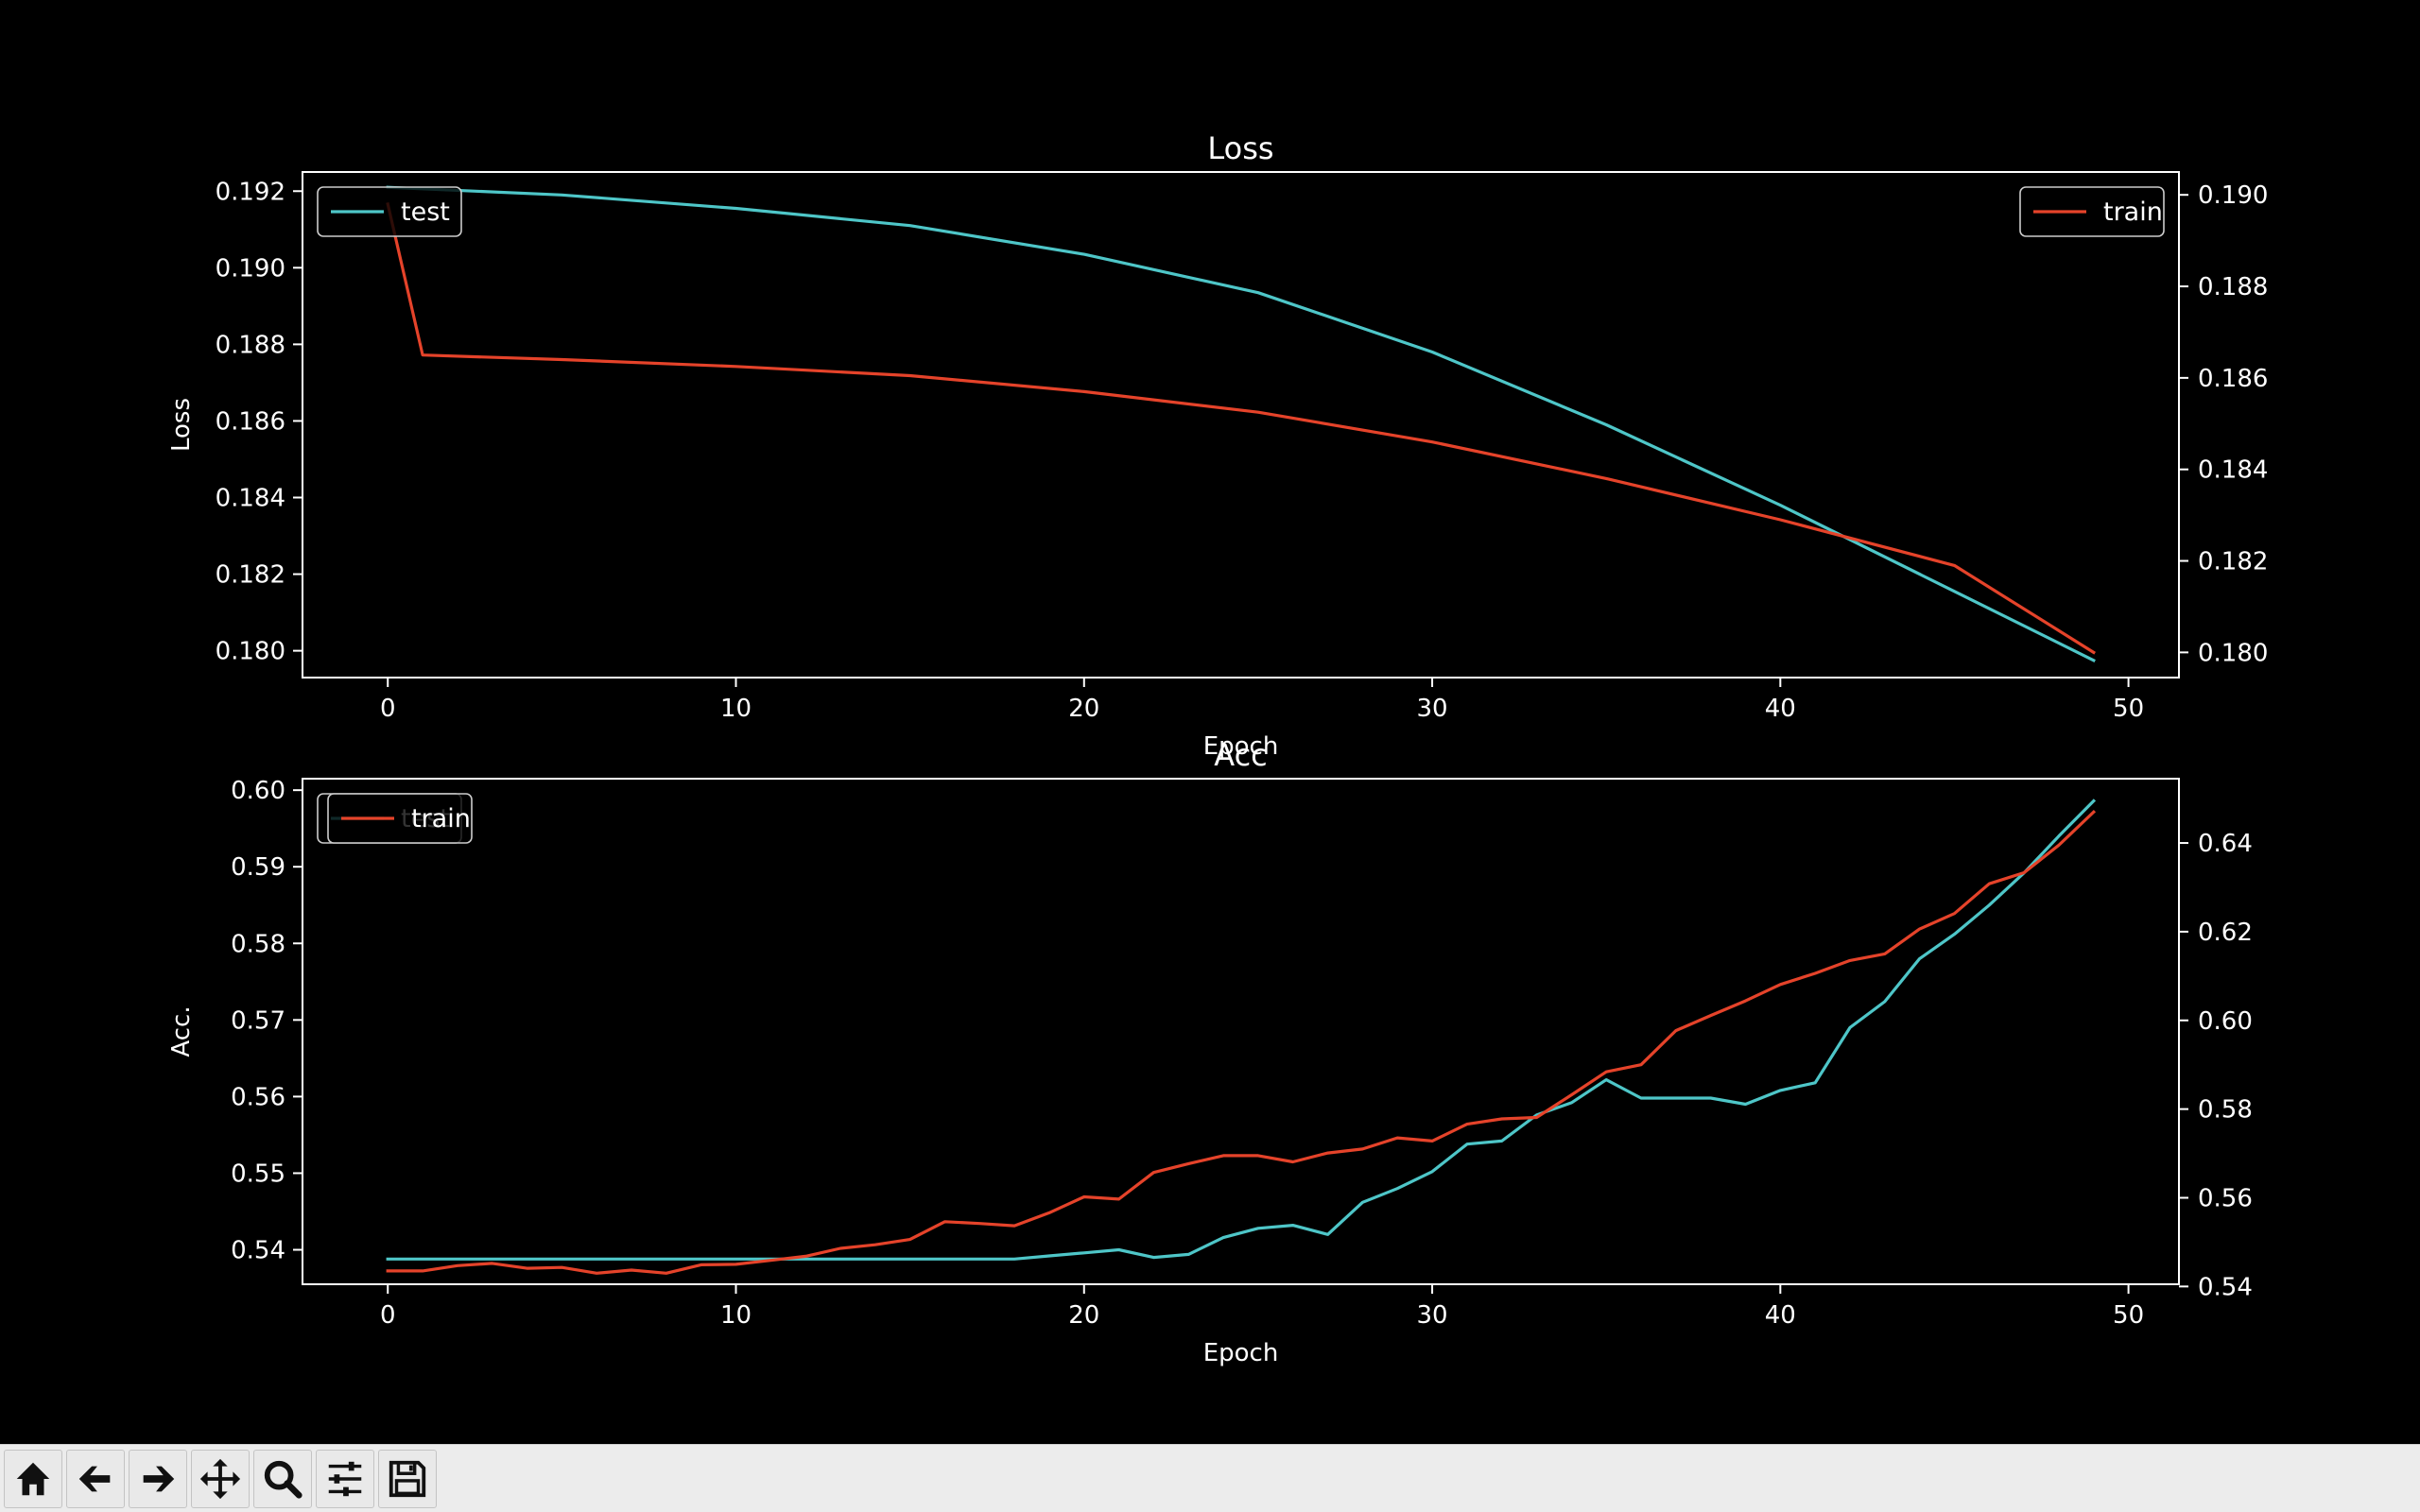 Image resolution: width=2420 pixels, height=1512 pixels. I want to click on y-axis-label: Loss, so click(181, 425).